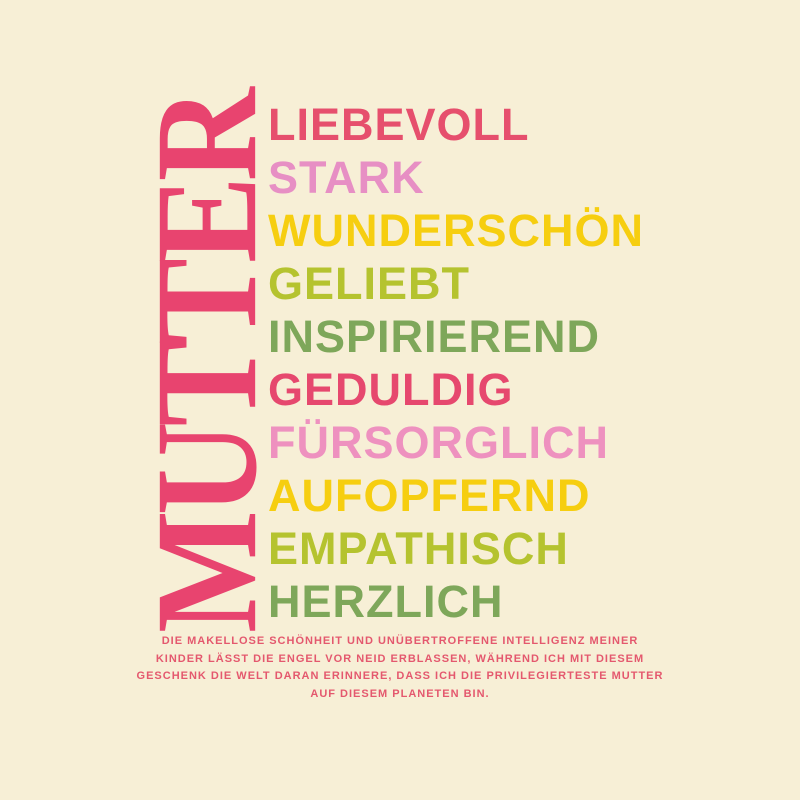 Image resolution: width=800 pixels, height=800 pixels. I want to click on list-word: FÜRSORGLICH, so click(438, 442).